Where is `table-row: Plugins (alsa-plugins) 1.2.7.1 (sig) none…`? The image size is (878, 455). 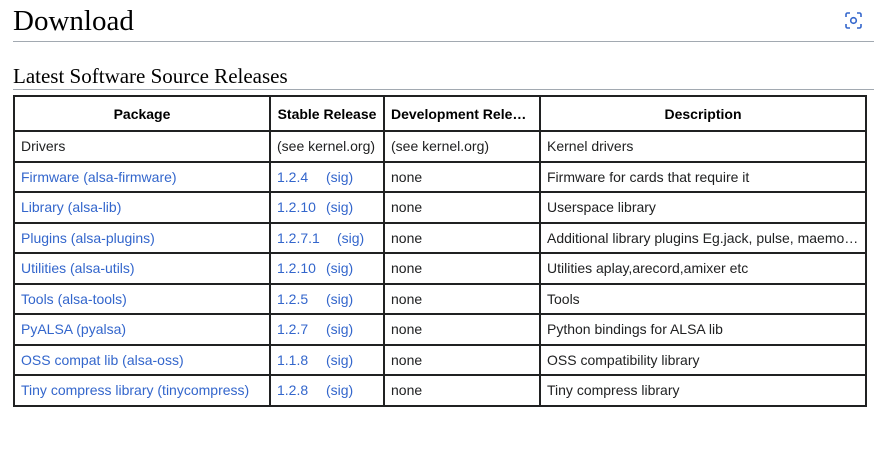
table-row: Plugins (alsa-plugins) 1.2.7.1 (sig) none… is located at coordinates (440, 237).